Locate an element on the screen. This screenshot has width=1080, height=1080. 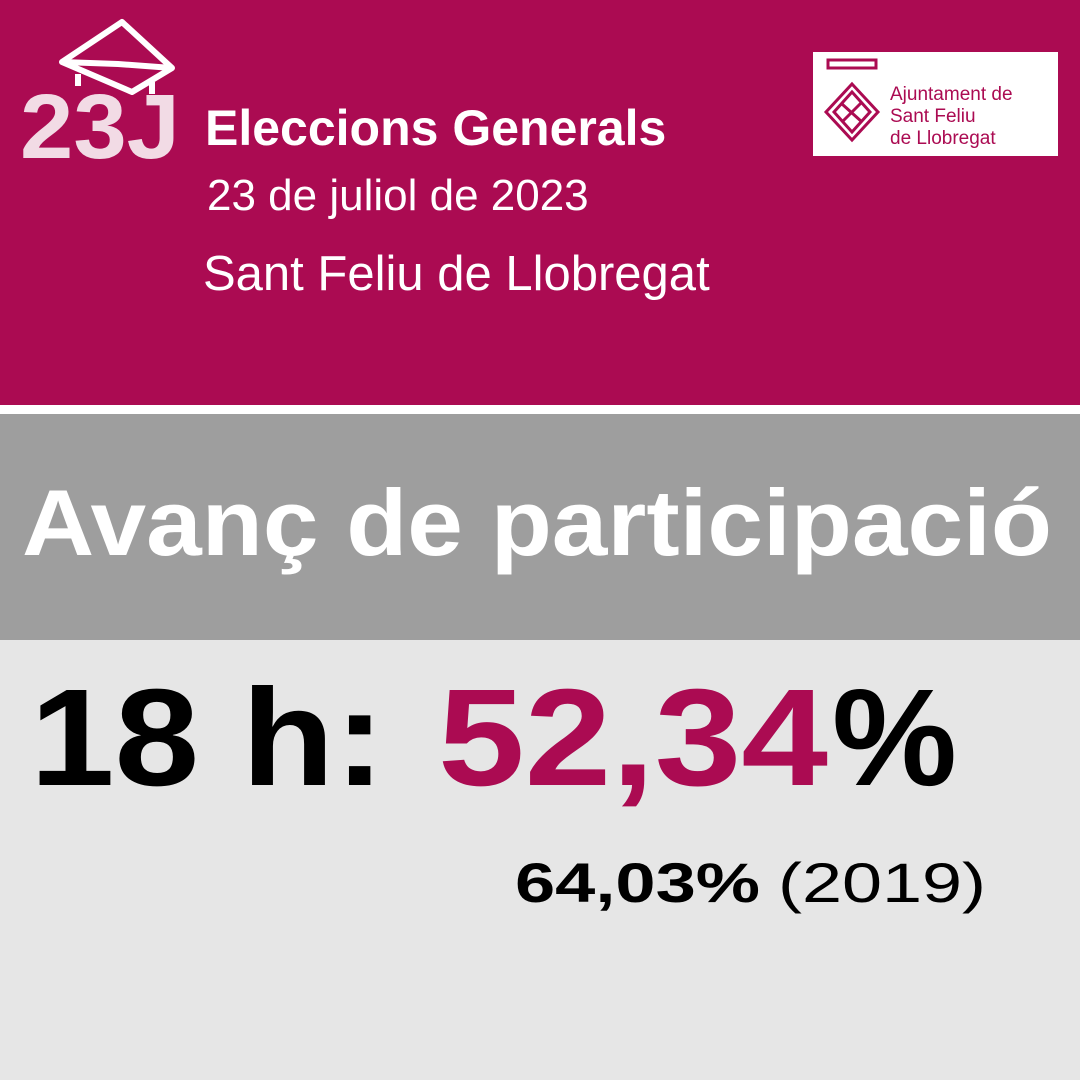
banner-title: Avanç de participació is located at coordinates (537, 522).